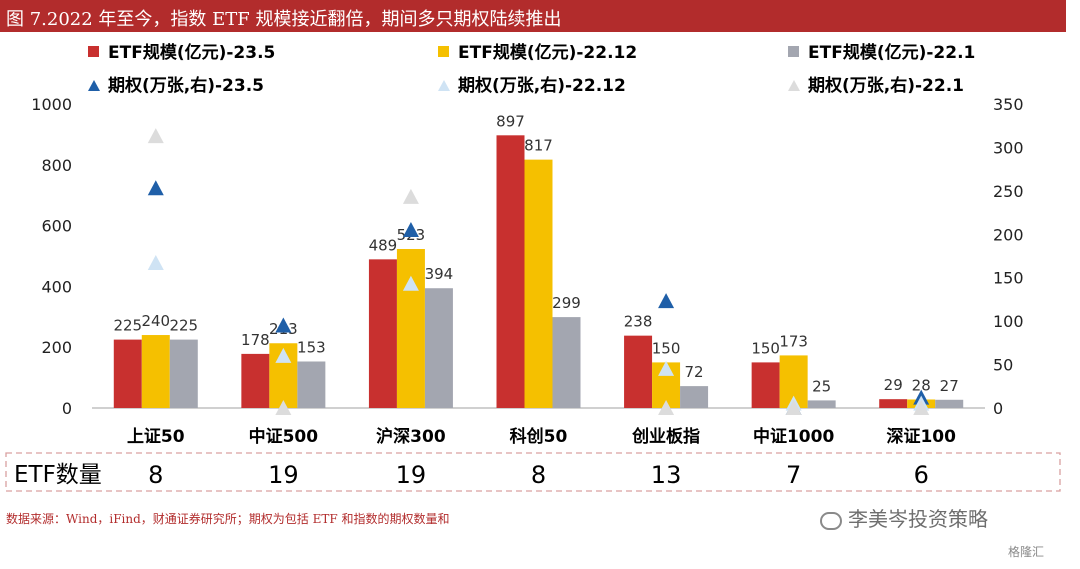 The width and height of the screenshot is (1080, 569). What do you see at coordinates (891, 52) in the screenshot?
I see `legend-label: ETF规模(亿元)-22.1` at bounding box center [891, 52].